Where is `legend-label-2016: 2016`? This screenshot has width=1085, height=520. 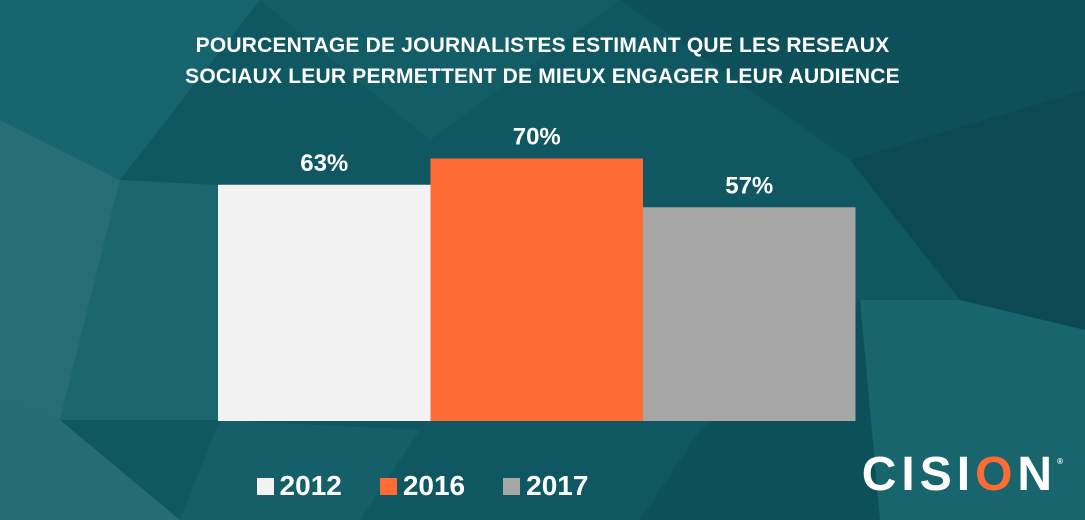
legend-label-2016: 2016 is located at coordinates (434, 485).